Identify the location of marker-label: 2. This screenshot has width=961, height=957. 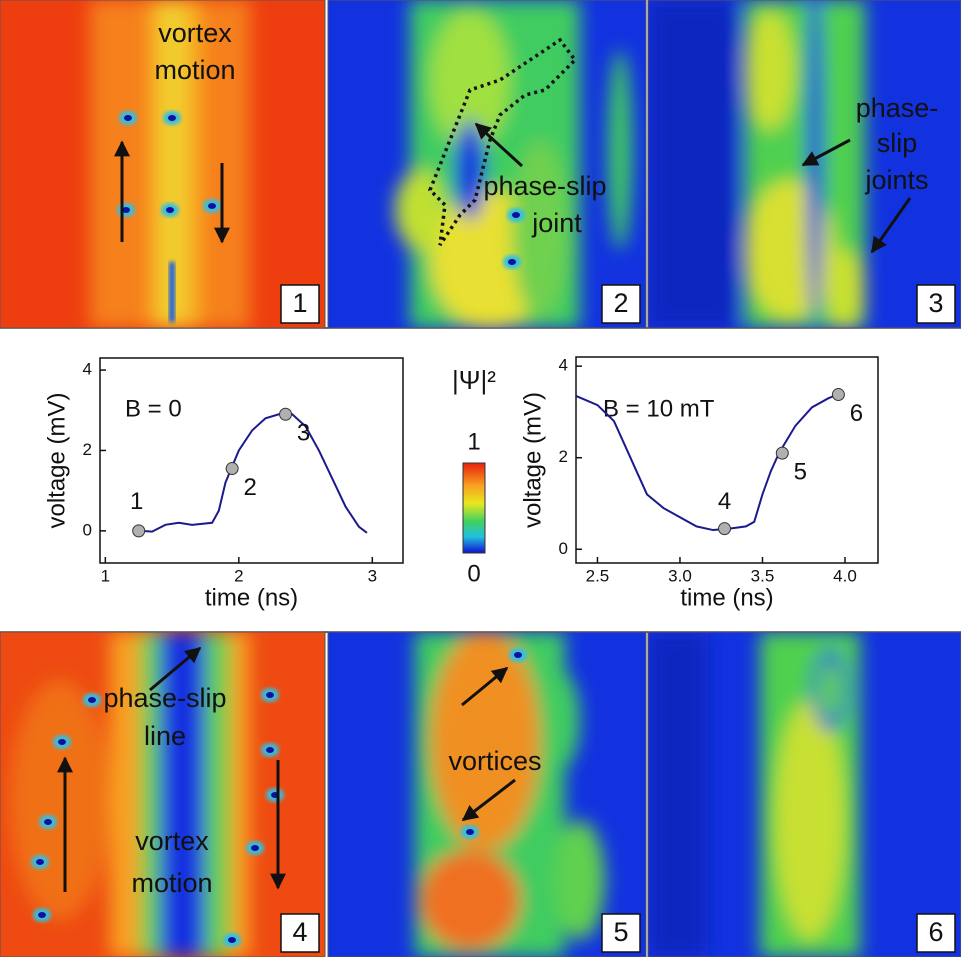
(249, 487).